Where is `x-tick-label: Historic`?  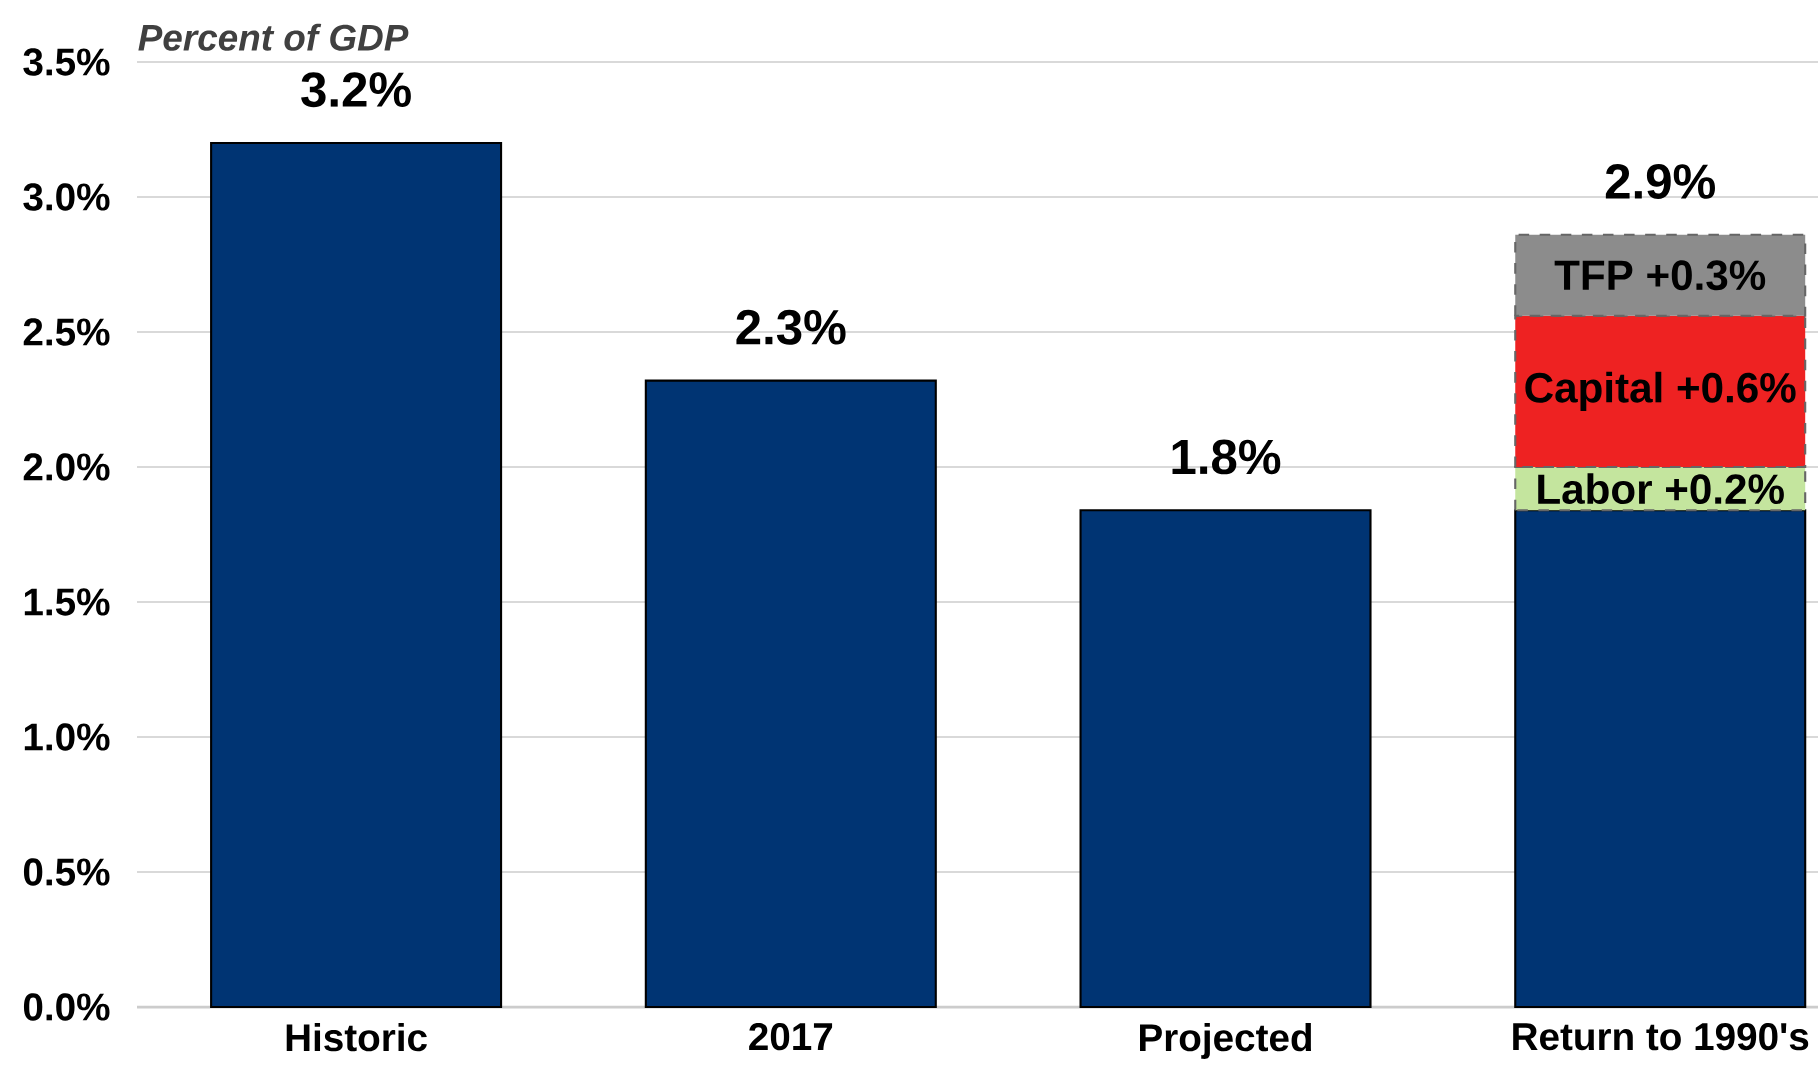
x-tick-label: Historic is located at coordinates (356, 1037).